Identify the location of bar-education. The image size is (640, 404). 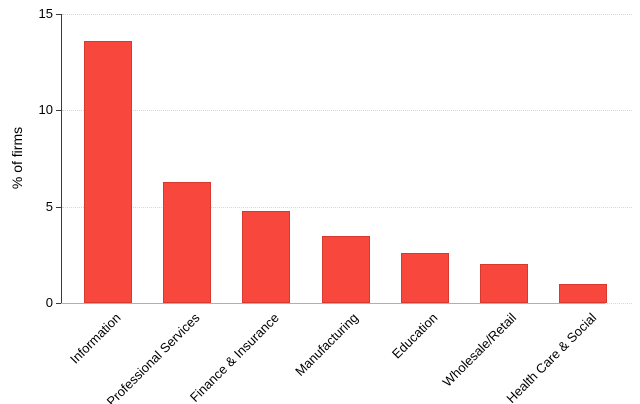
(424, 277).